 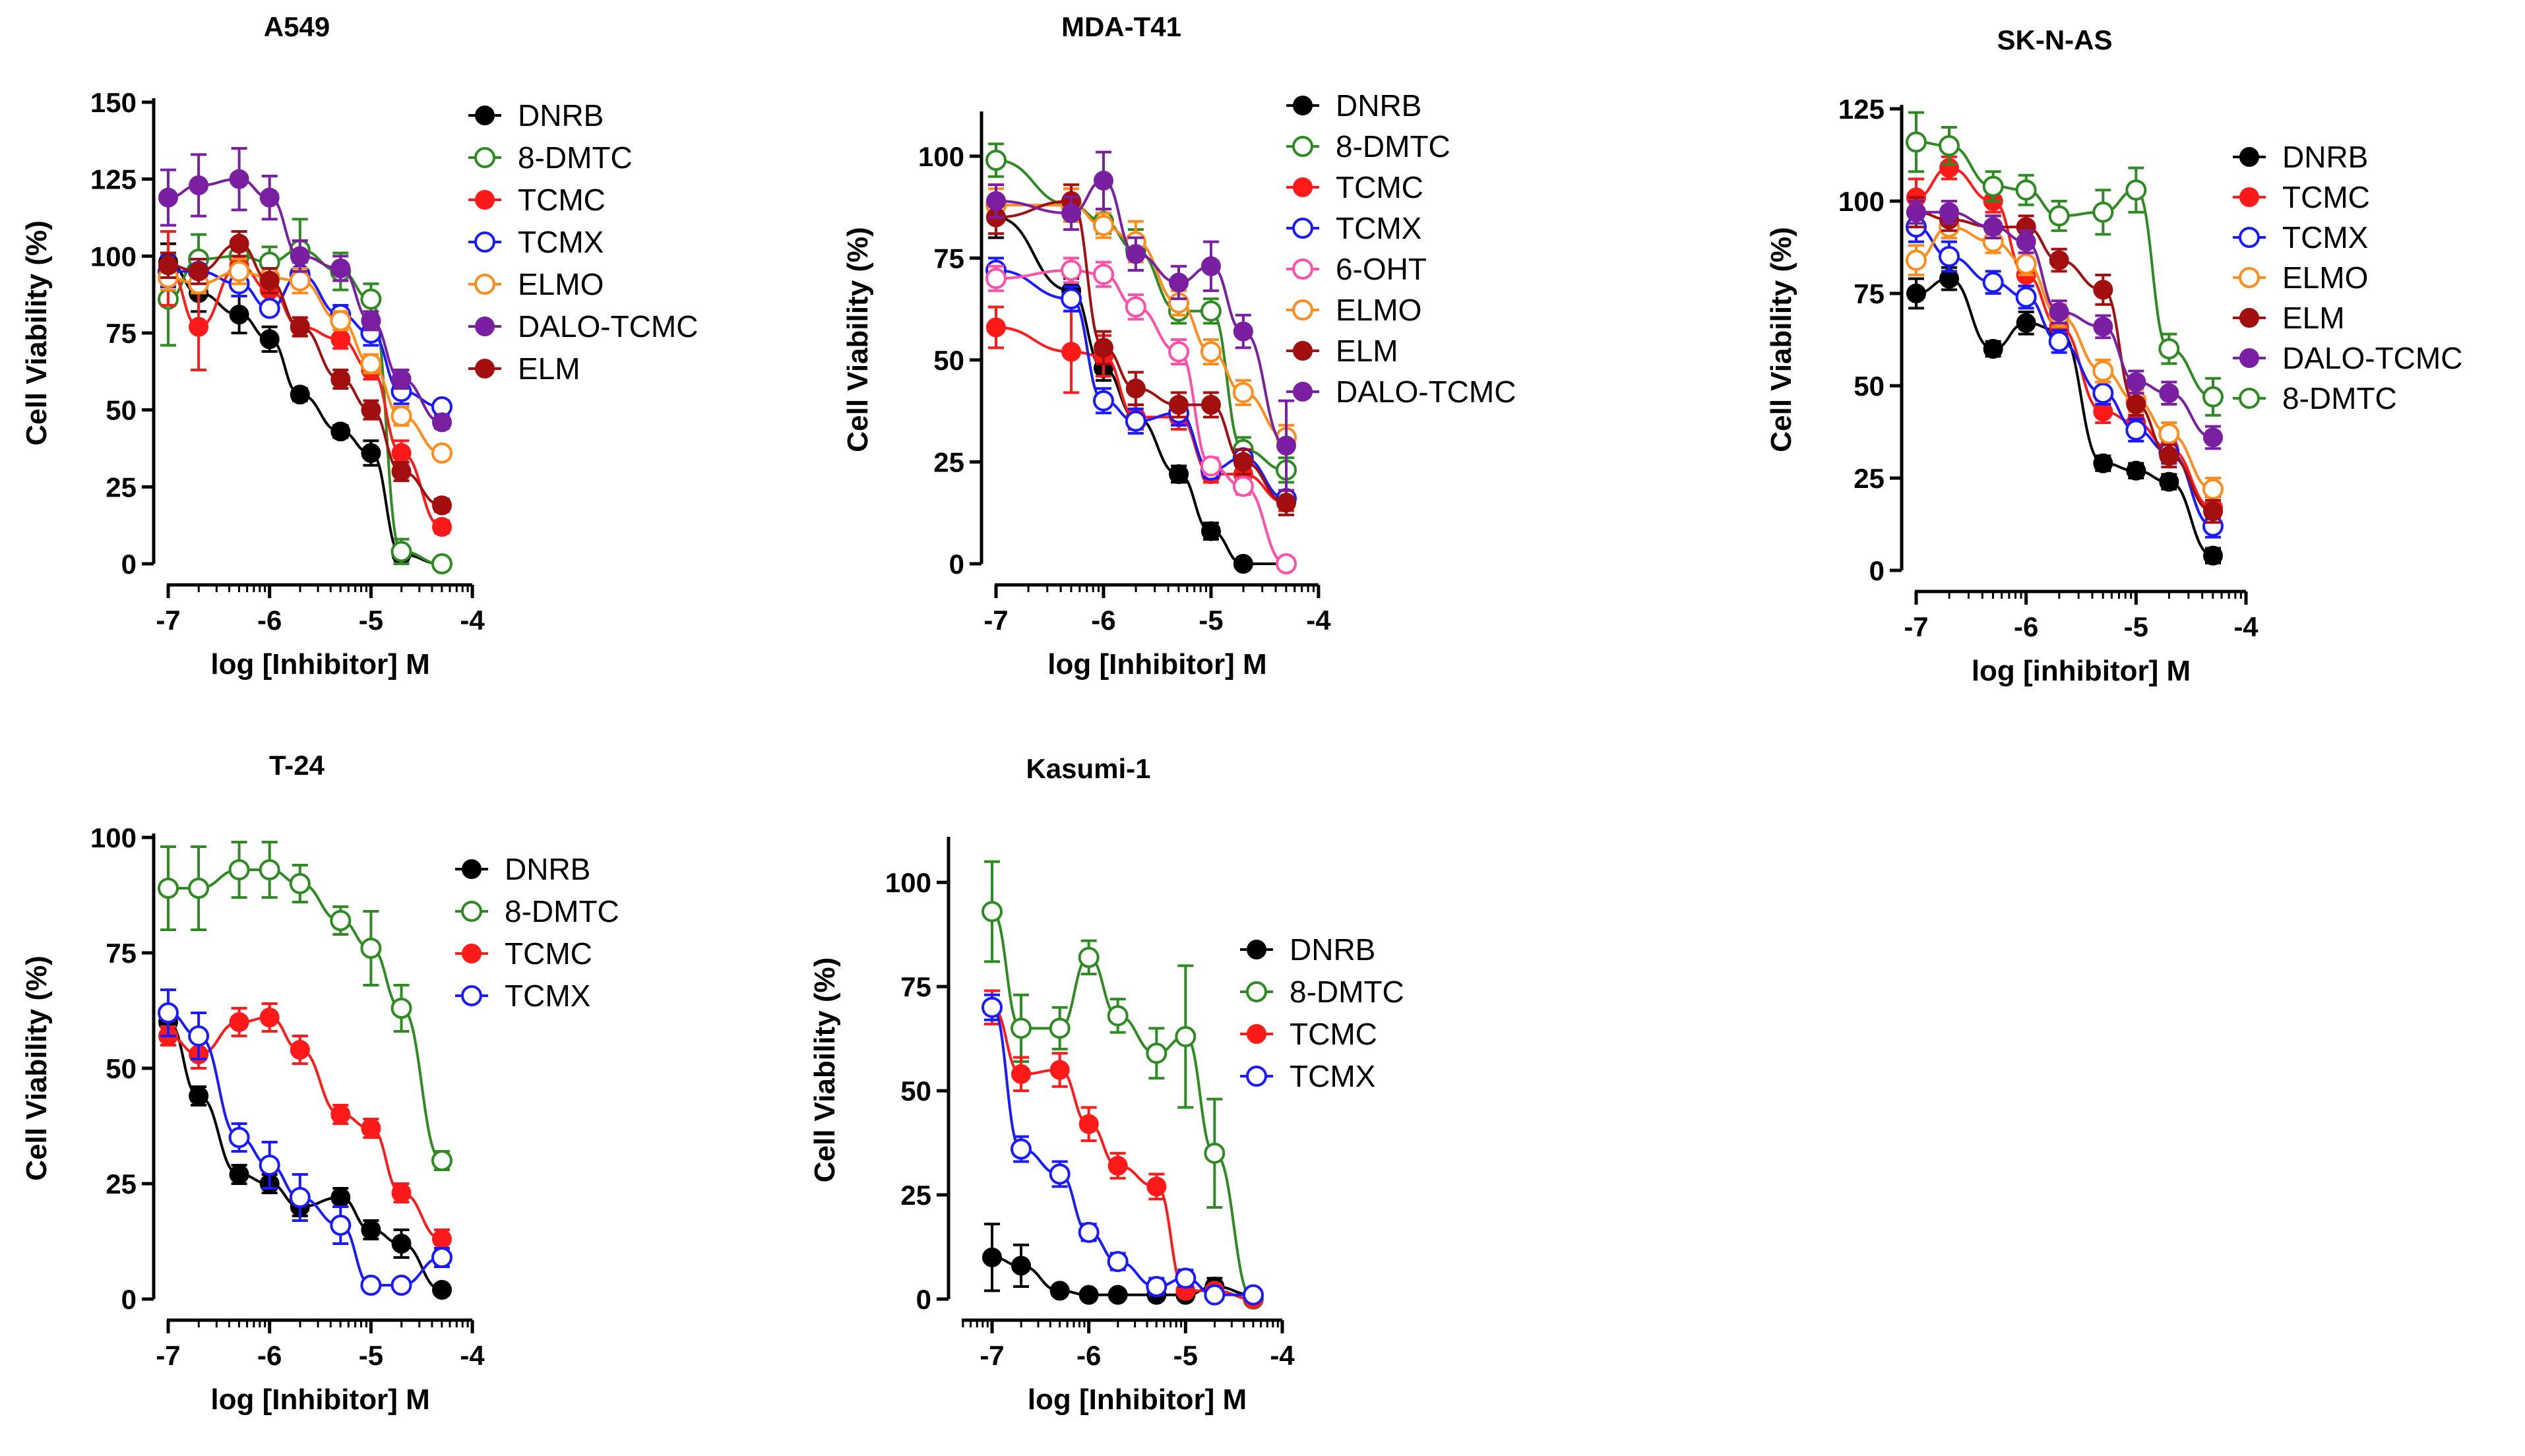 I want to click on legend-item-elmo: ELMO, so click(x=1353, y=310).